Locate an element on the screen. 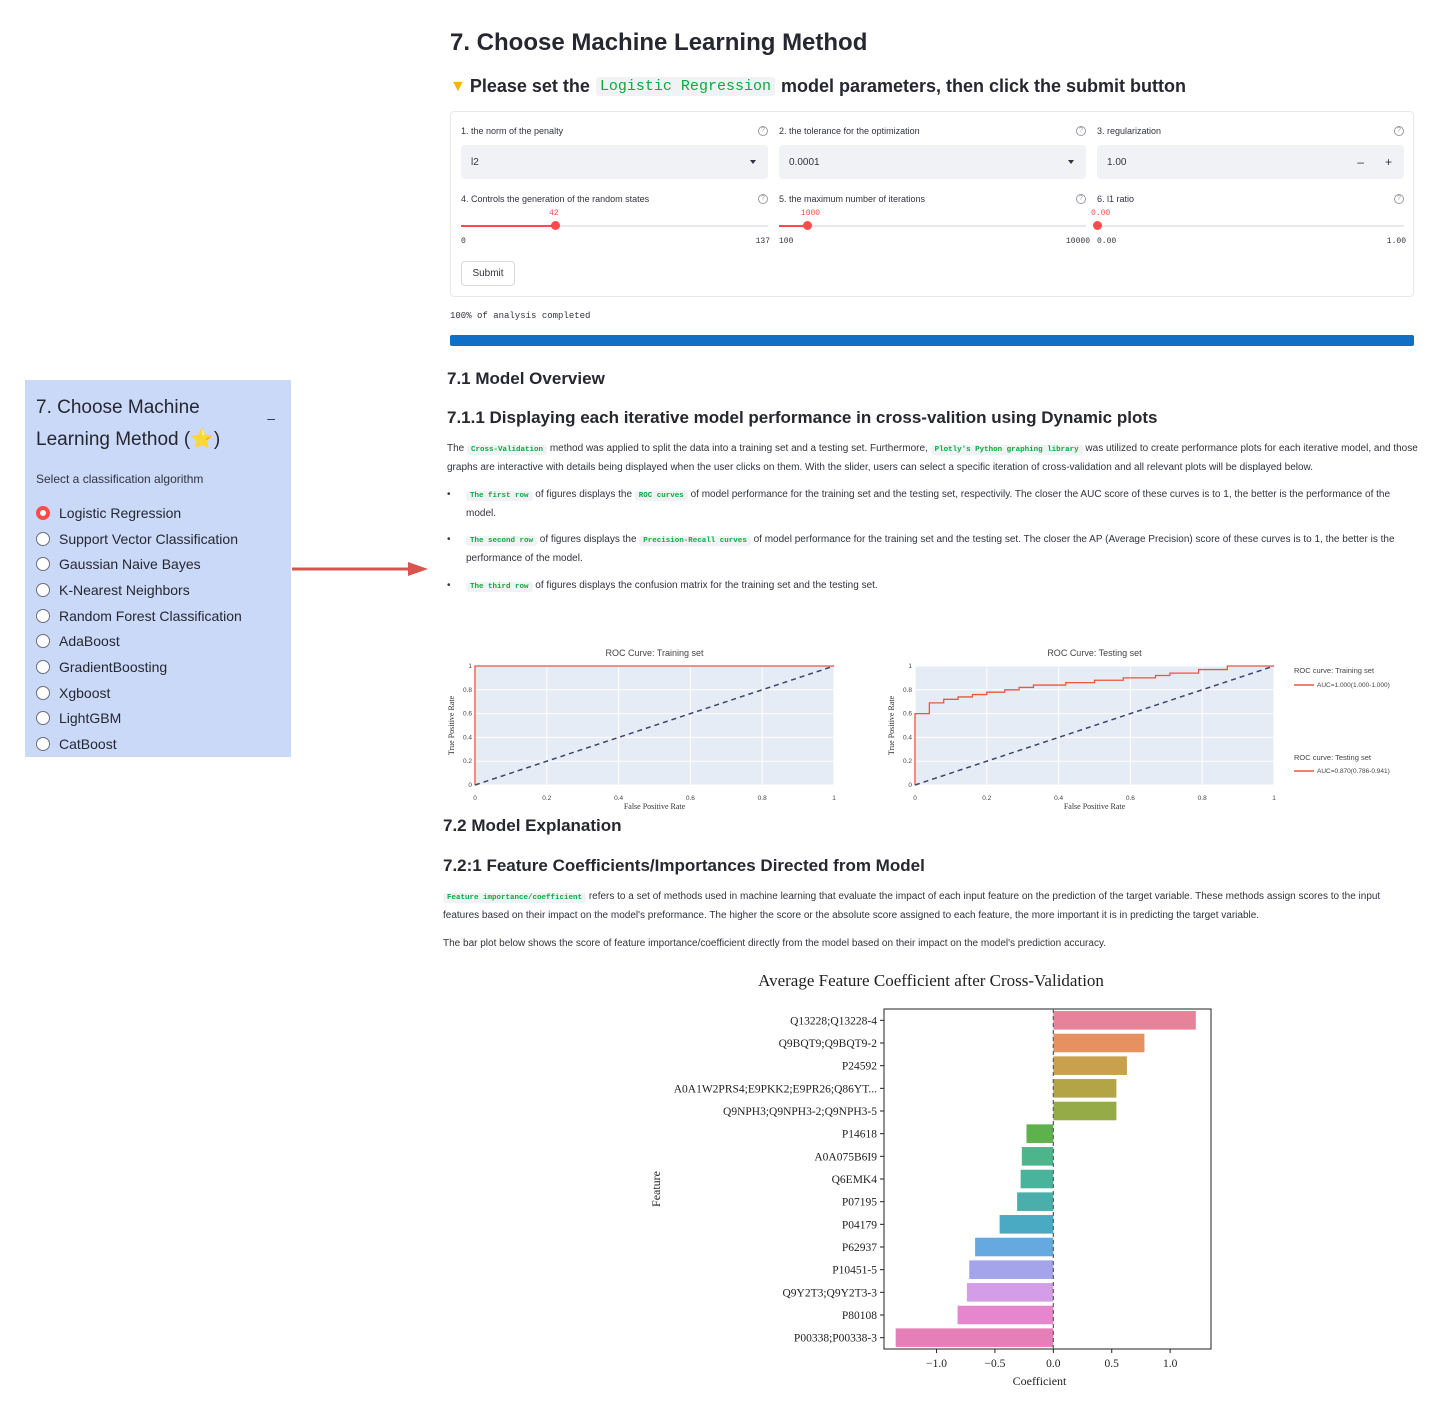  decrement-button: – is located at coordinates (1360, 162).